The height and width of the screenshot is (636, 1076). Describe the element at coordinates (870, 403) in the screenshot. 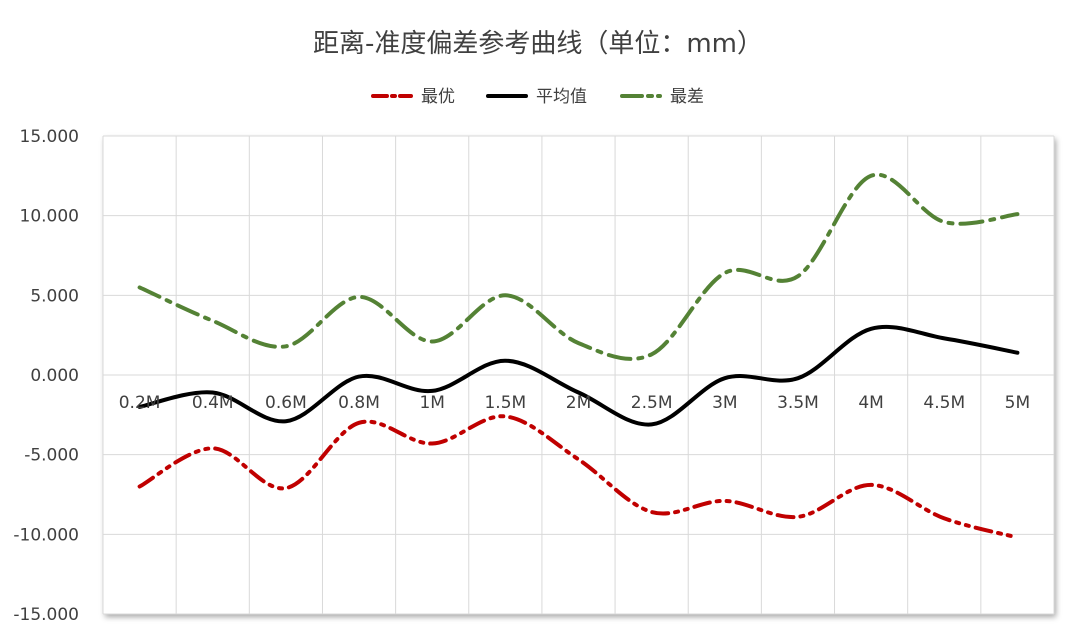

I see `x-tick-label: 4M` at that location.